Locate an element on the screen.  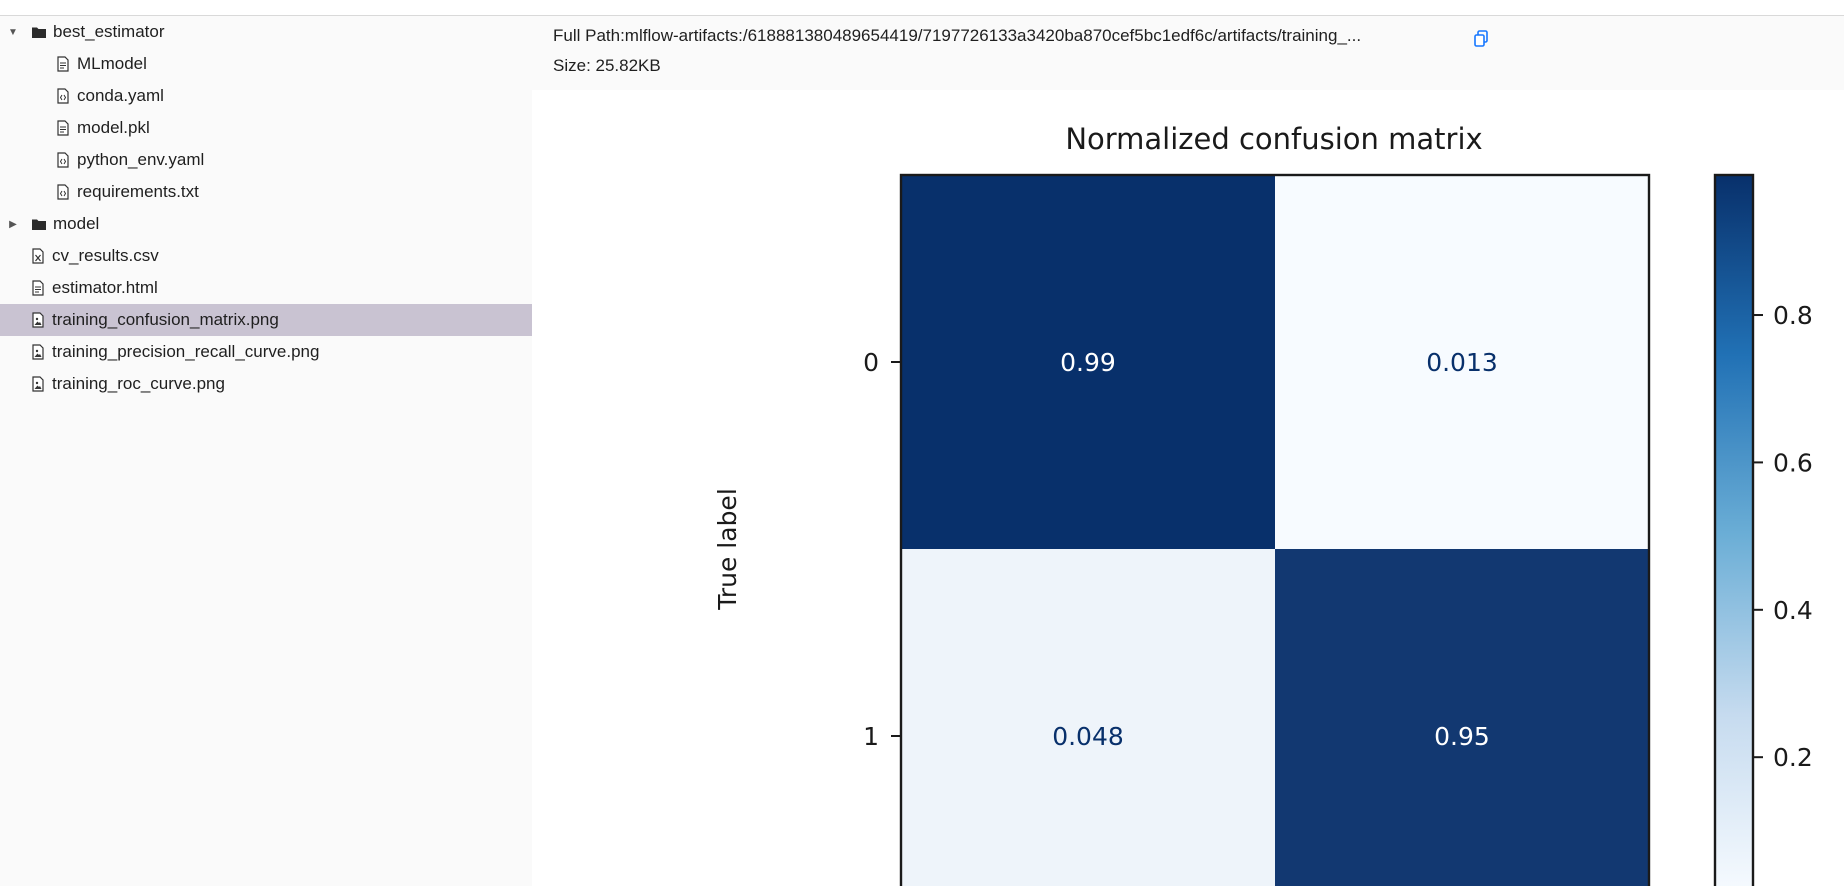
tree-item-label: training_confusion_matrix.png is located at coordinates (165, 319).